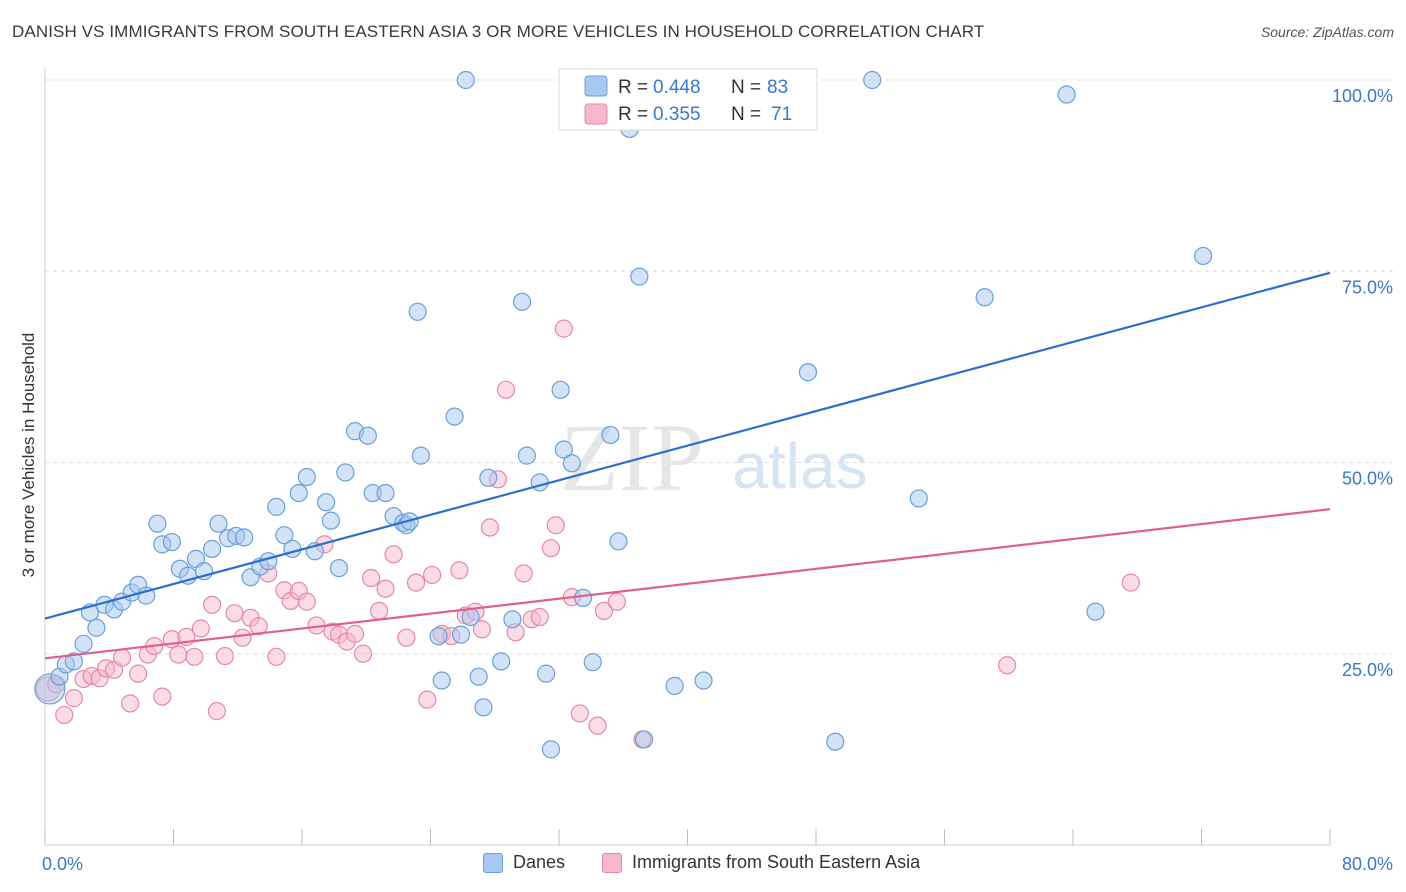  Describe the element at coordinates (677, 87) in the screenshot. I see `legend-r-value-danes: 0.448` at that location.